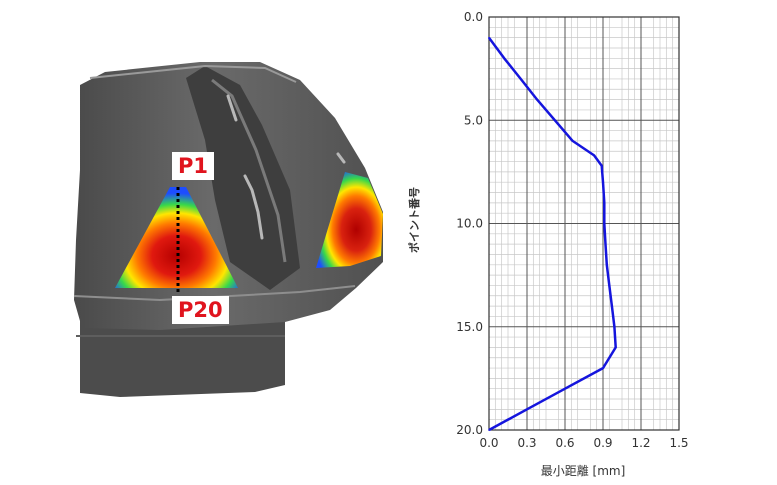 The width and height of the screenshot is (777, 485). What do you see at coordinates (526, 443) in the screenshot?
I see `x-tick-label: 0.3` at bounding box center [526, 443].